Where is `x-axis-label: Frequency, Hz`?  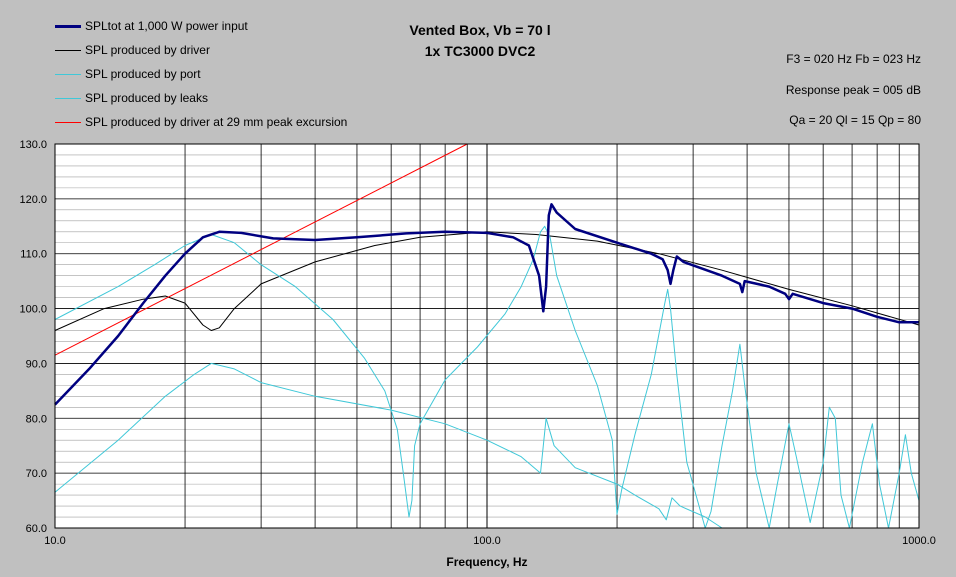 x-axis-label: Frequency, Hz is located at coordinates (486, 562).